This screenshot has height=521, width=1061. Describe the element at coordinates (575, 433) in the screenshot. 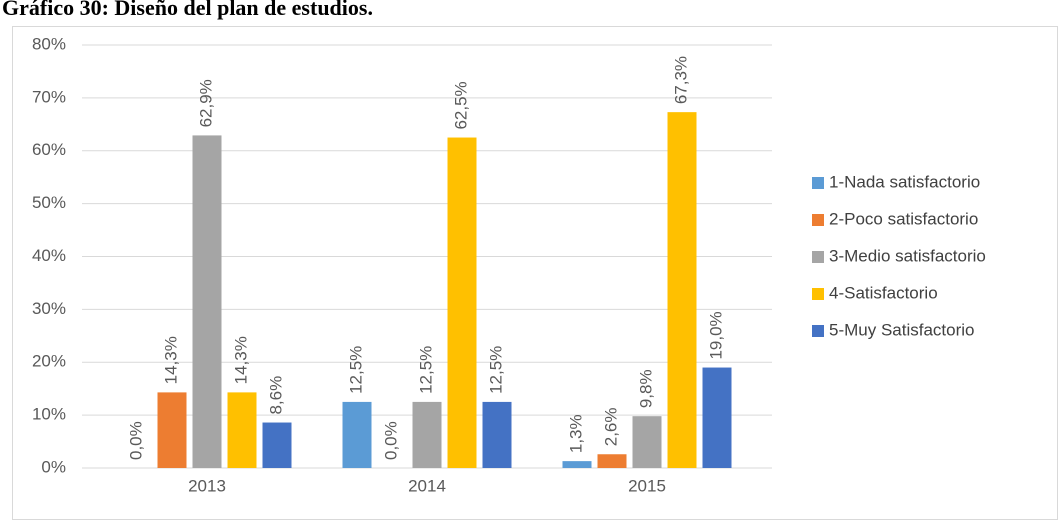

I see `data-label: 1,3%` at that location.